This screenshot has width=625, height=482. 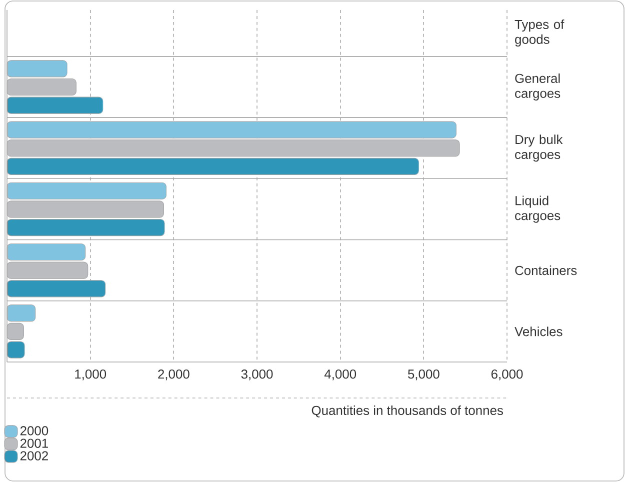 I want to click on y-tick-label: Containers, so click(x=546, y=271).